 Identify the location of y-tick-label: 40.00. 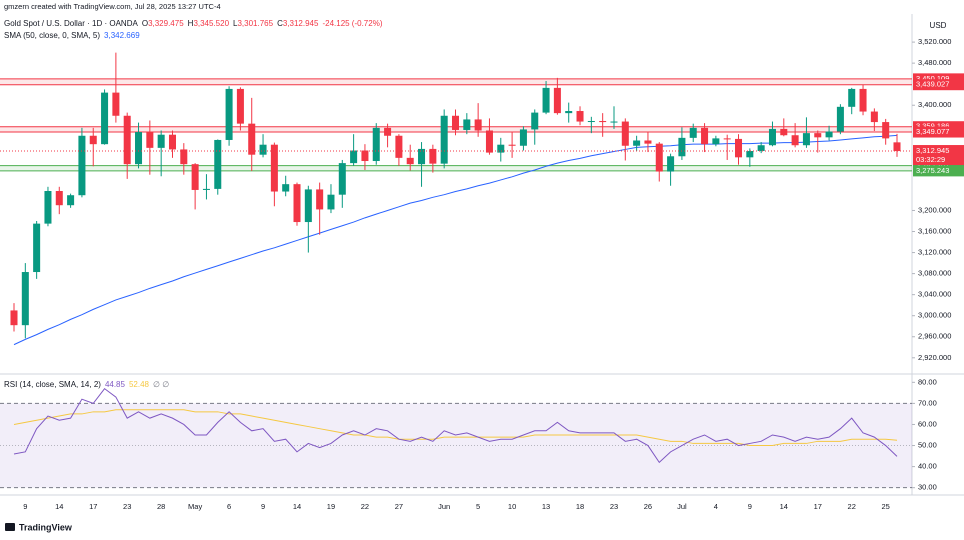
(927, 466).